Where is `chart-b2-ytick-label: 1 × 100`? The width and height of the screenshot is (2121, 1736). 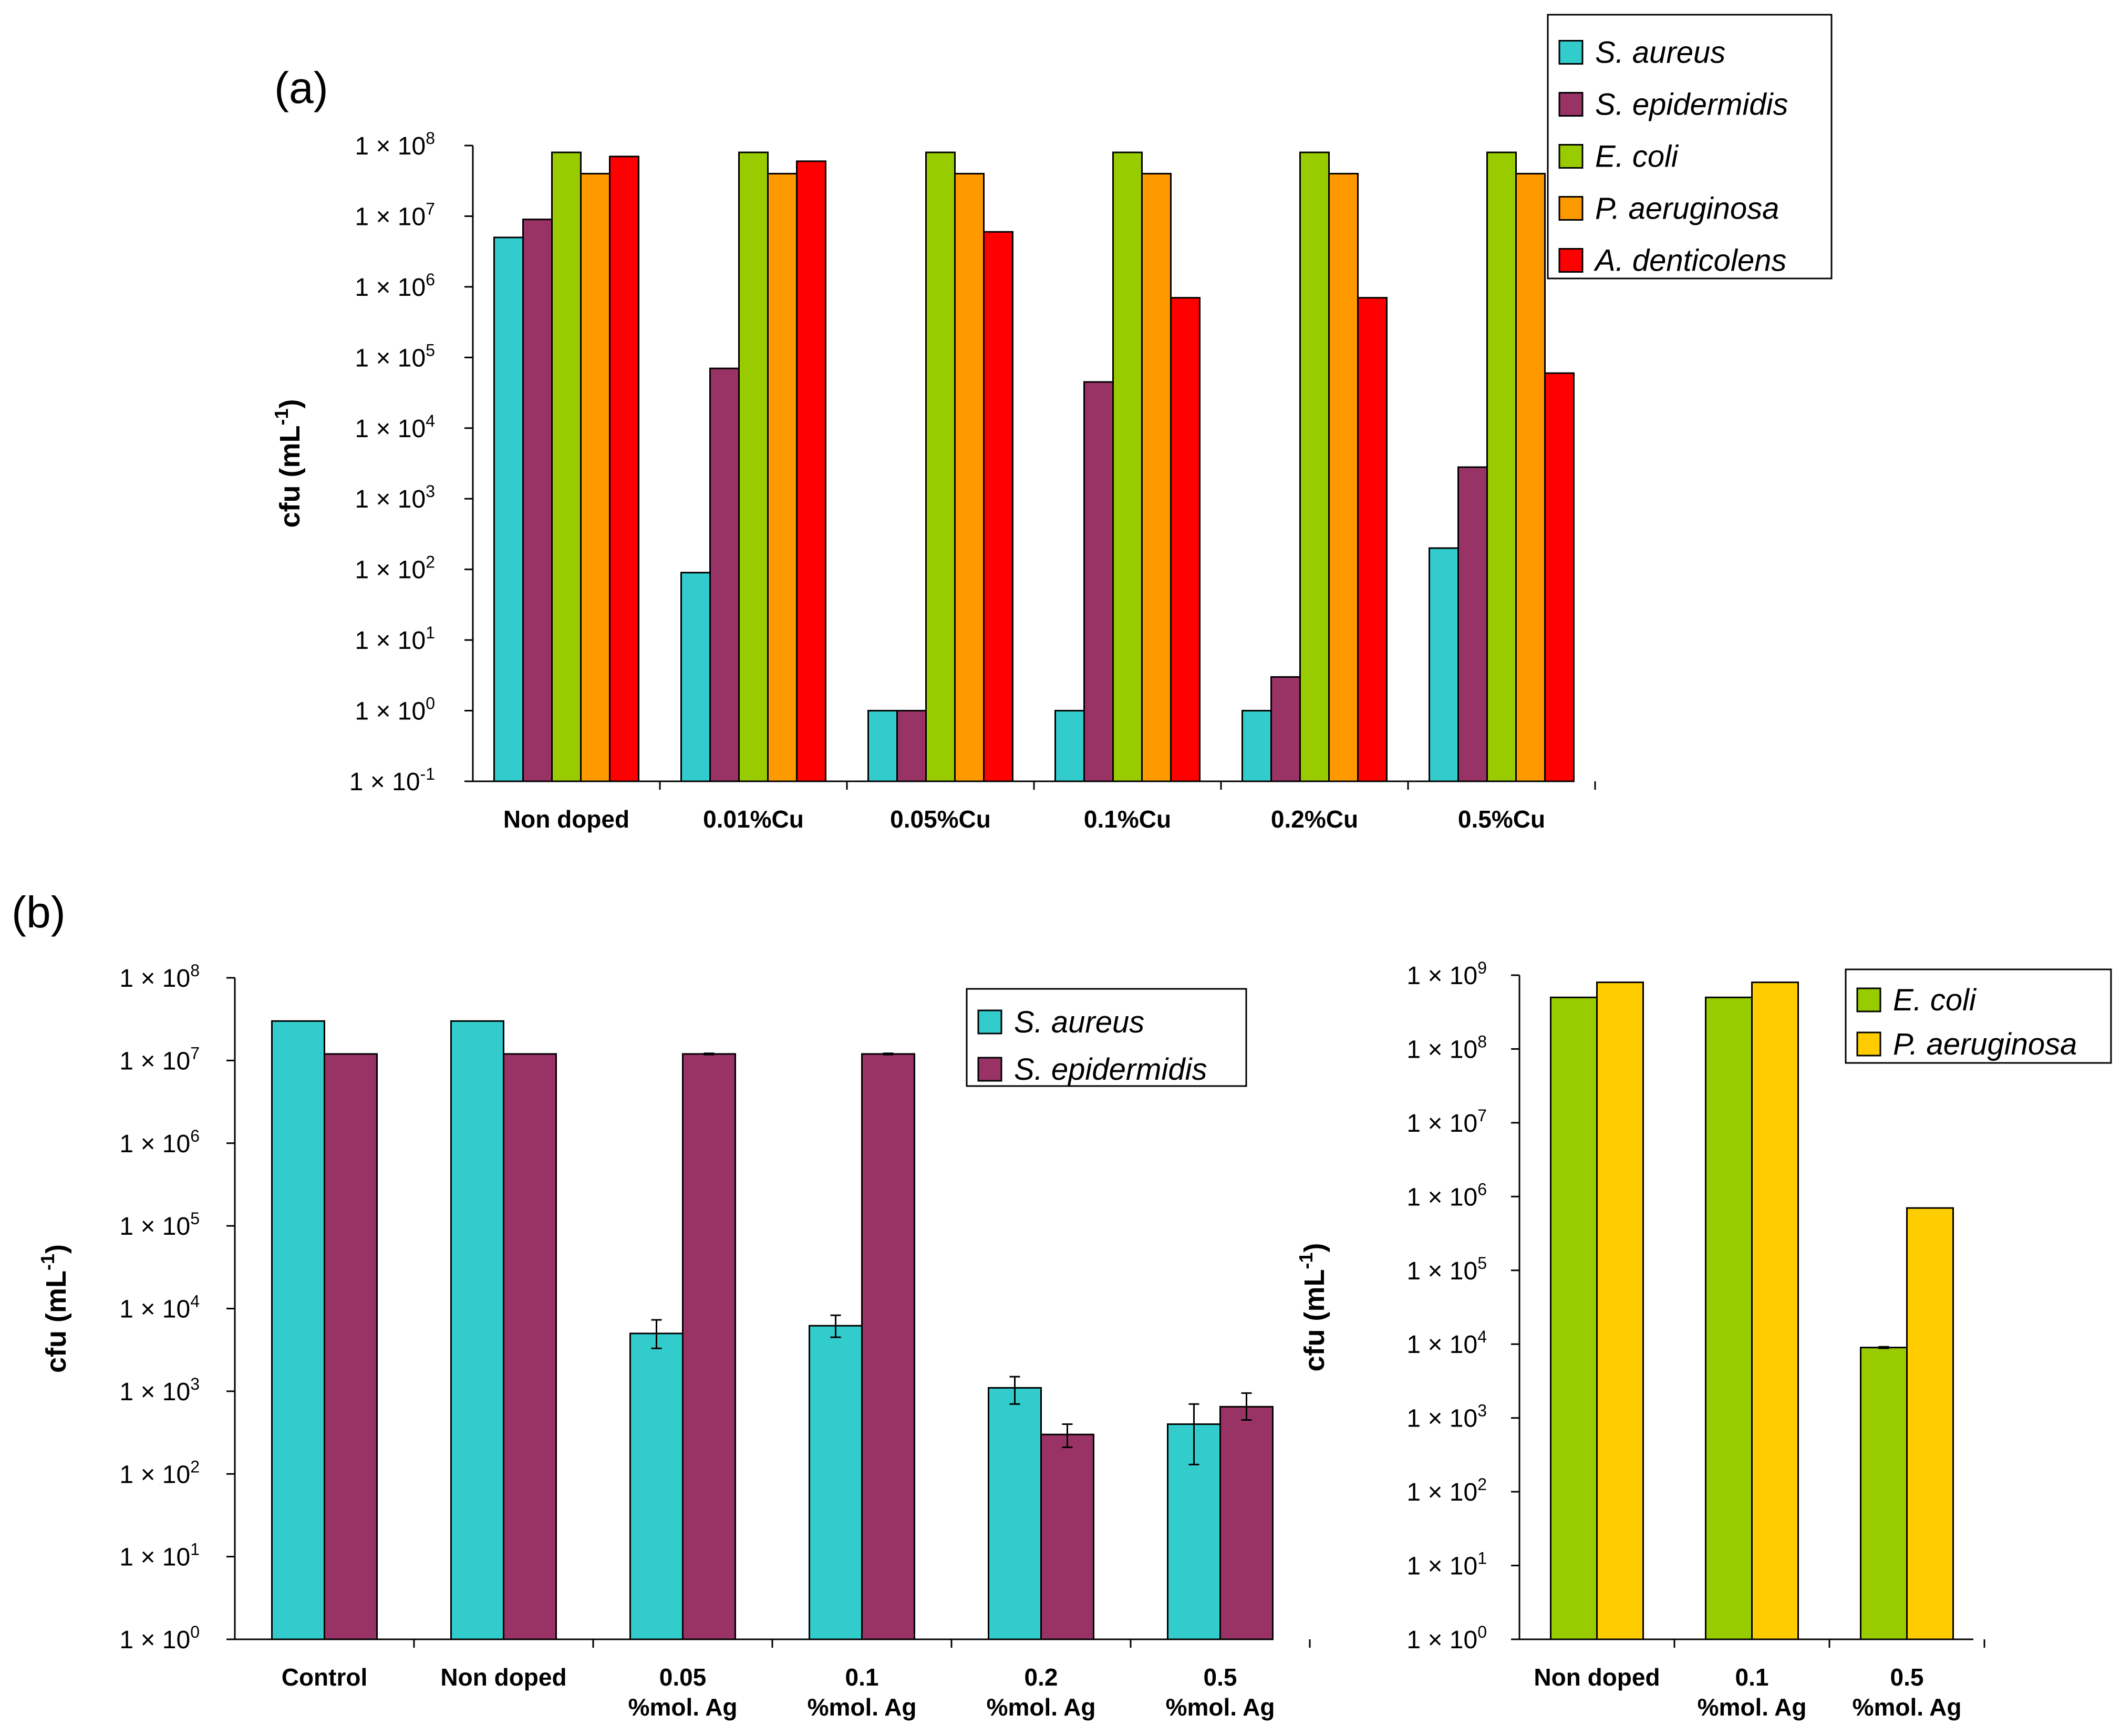
chart-b2-ytick-label: 1 × 100 is located at coordinates (1446, 1639).